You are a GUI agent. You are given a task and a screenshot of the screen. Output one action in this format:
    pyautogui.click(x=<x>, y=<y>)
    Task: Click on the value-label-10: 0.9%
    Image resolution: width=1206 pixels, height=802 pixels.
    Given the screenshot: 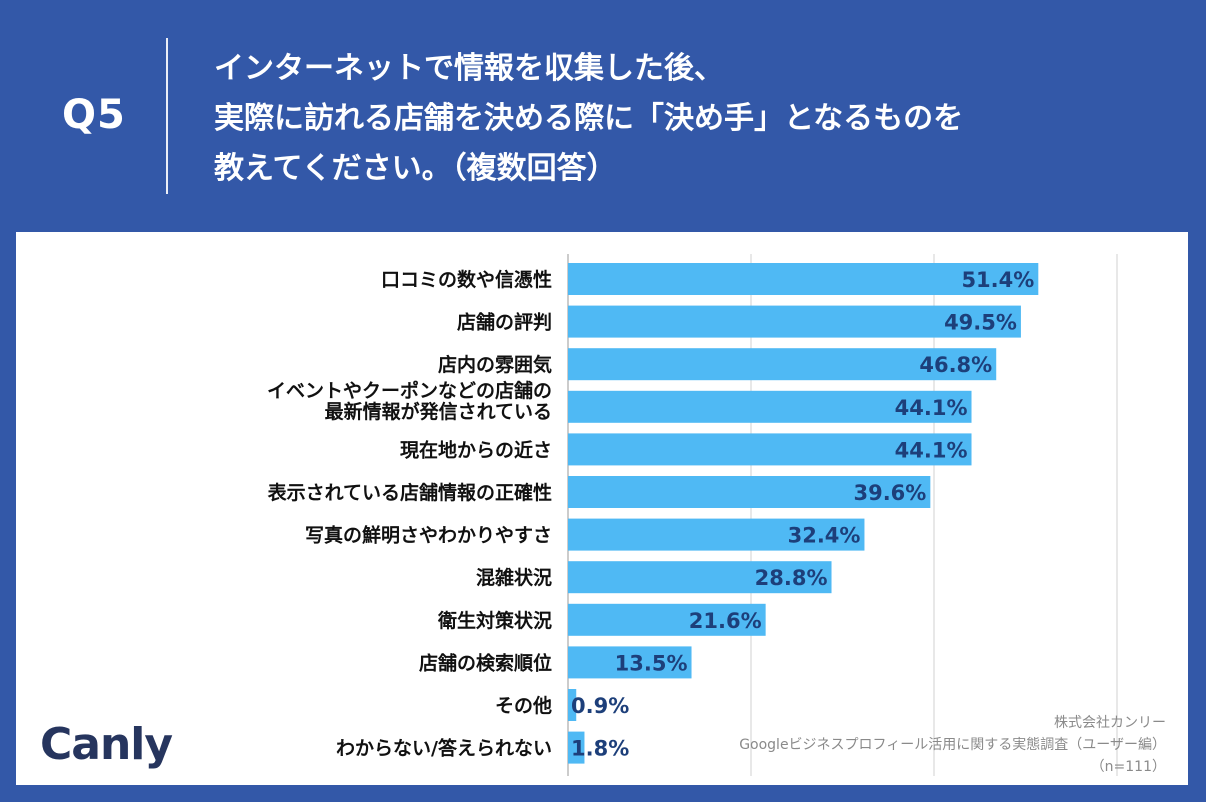 What is the action you would take?
    pyautogui.click(x=600, y=706)
    